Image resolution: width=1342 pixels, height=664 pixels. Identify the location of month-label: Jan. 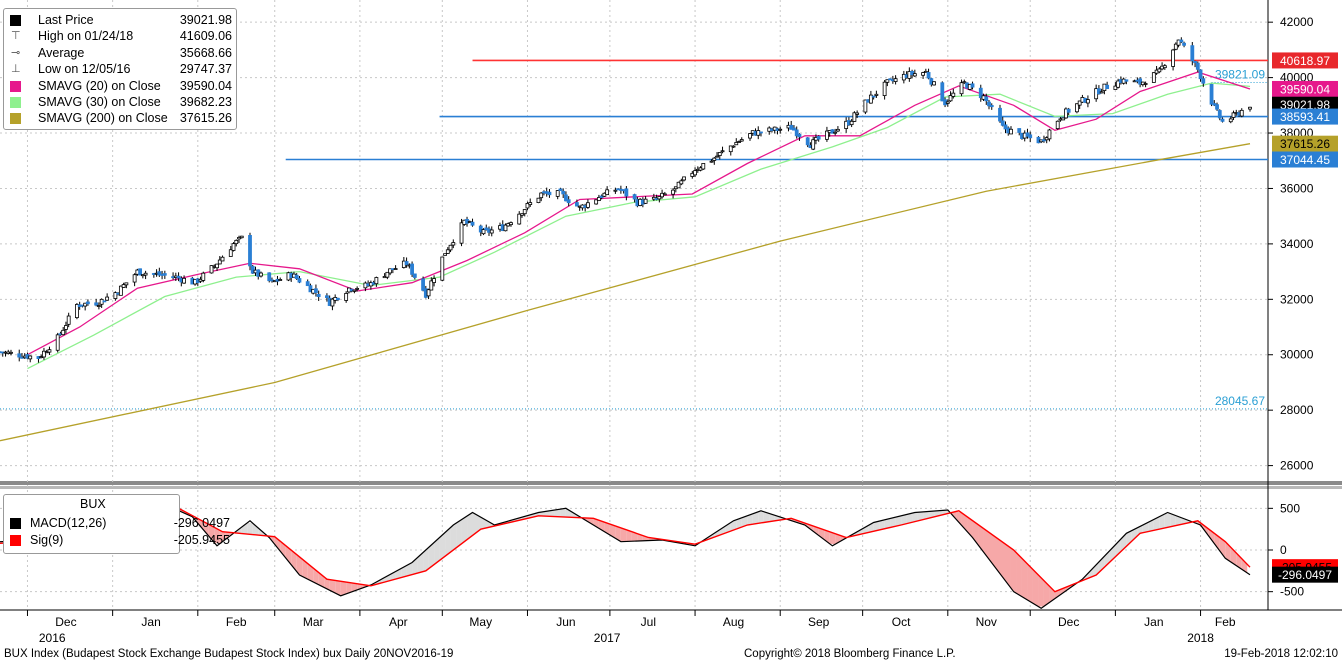
(1153, 622).